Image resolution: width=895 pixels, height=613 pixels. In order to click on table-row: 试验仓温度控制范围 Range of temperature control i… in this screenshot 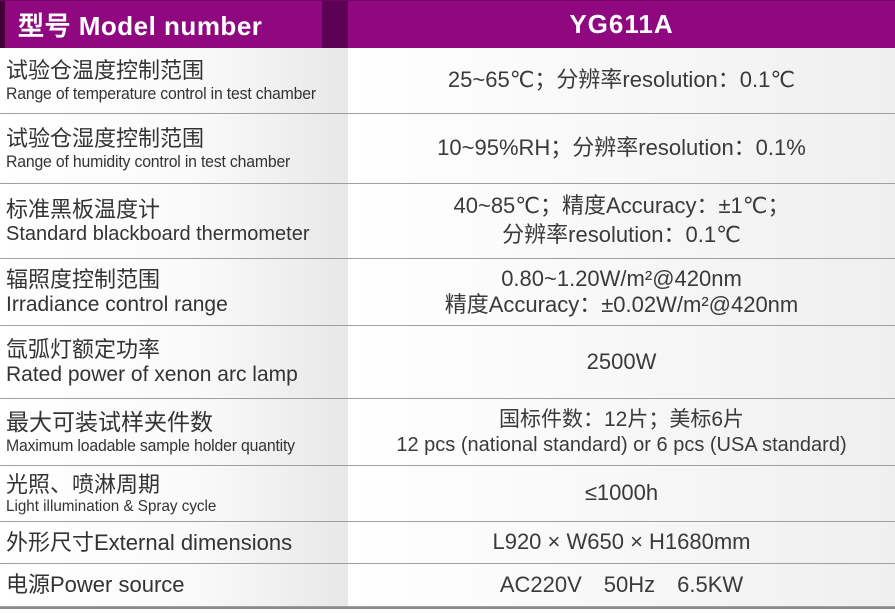, I will do `click(447, 81)`.